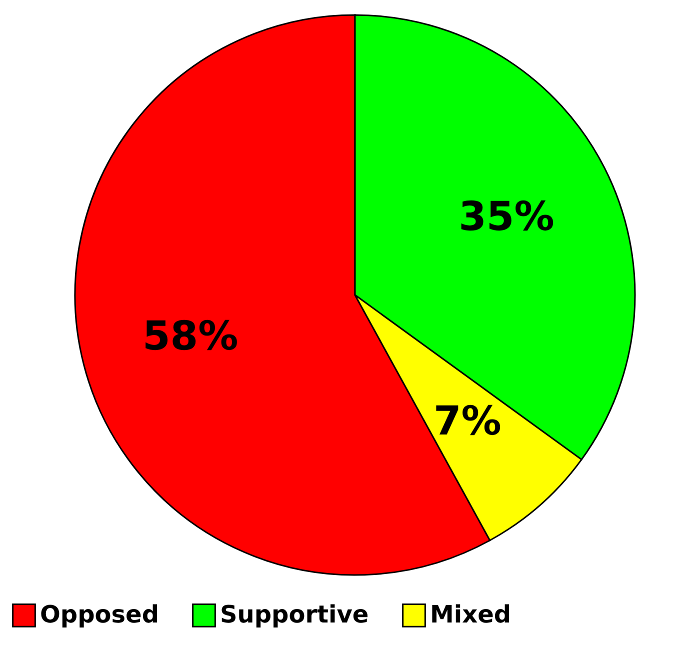 The width and height of the screenshot is (696, 647). I want to click on legend-label: Opposed, so click(99, 614).